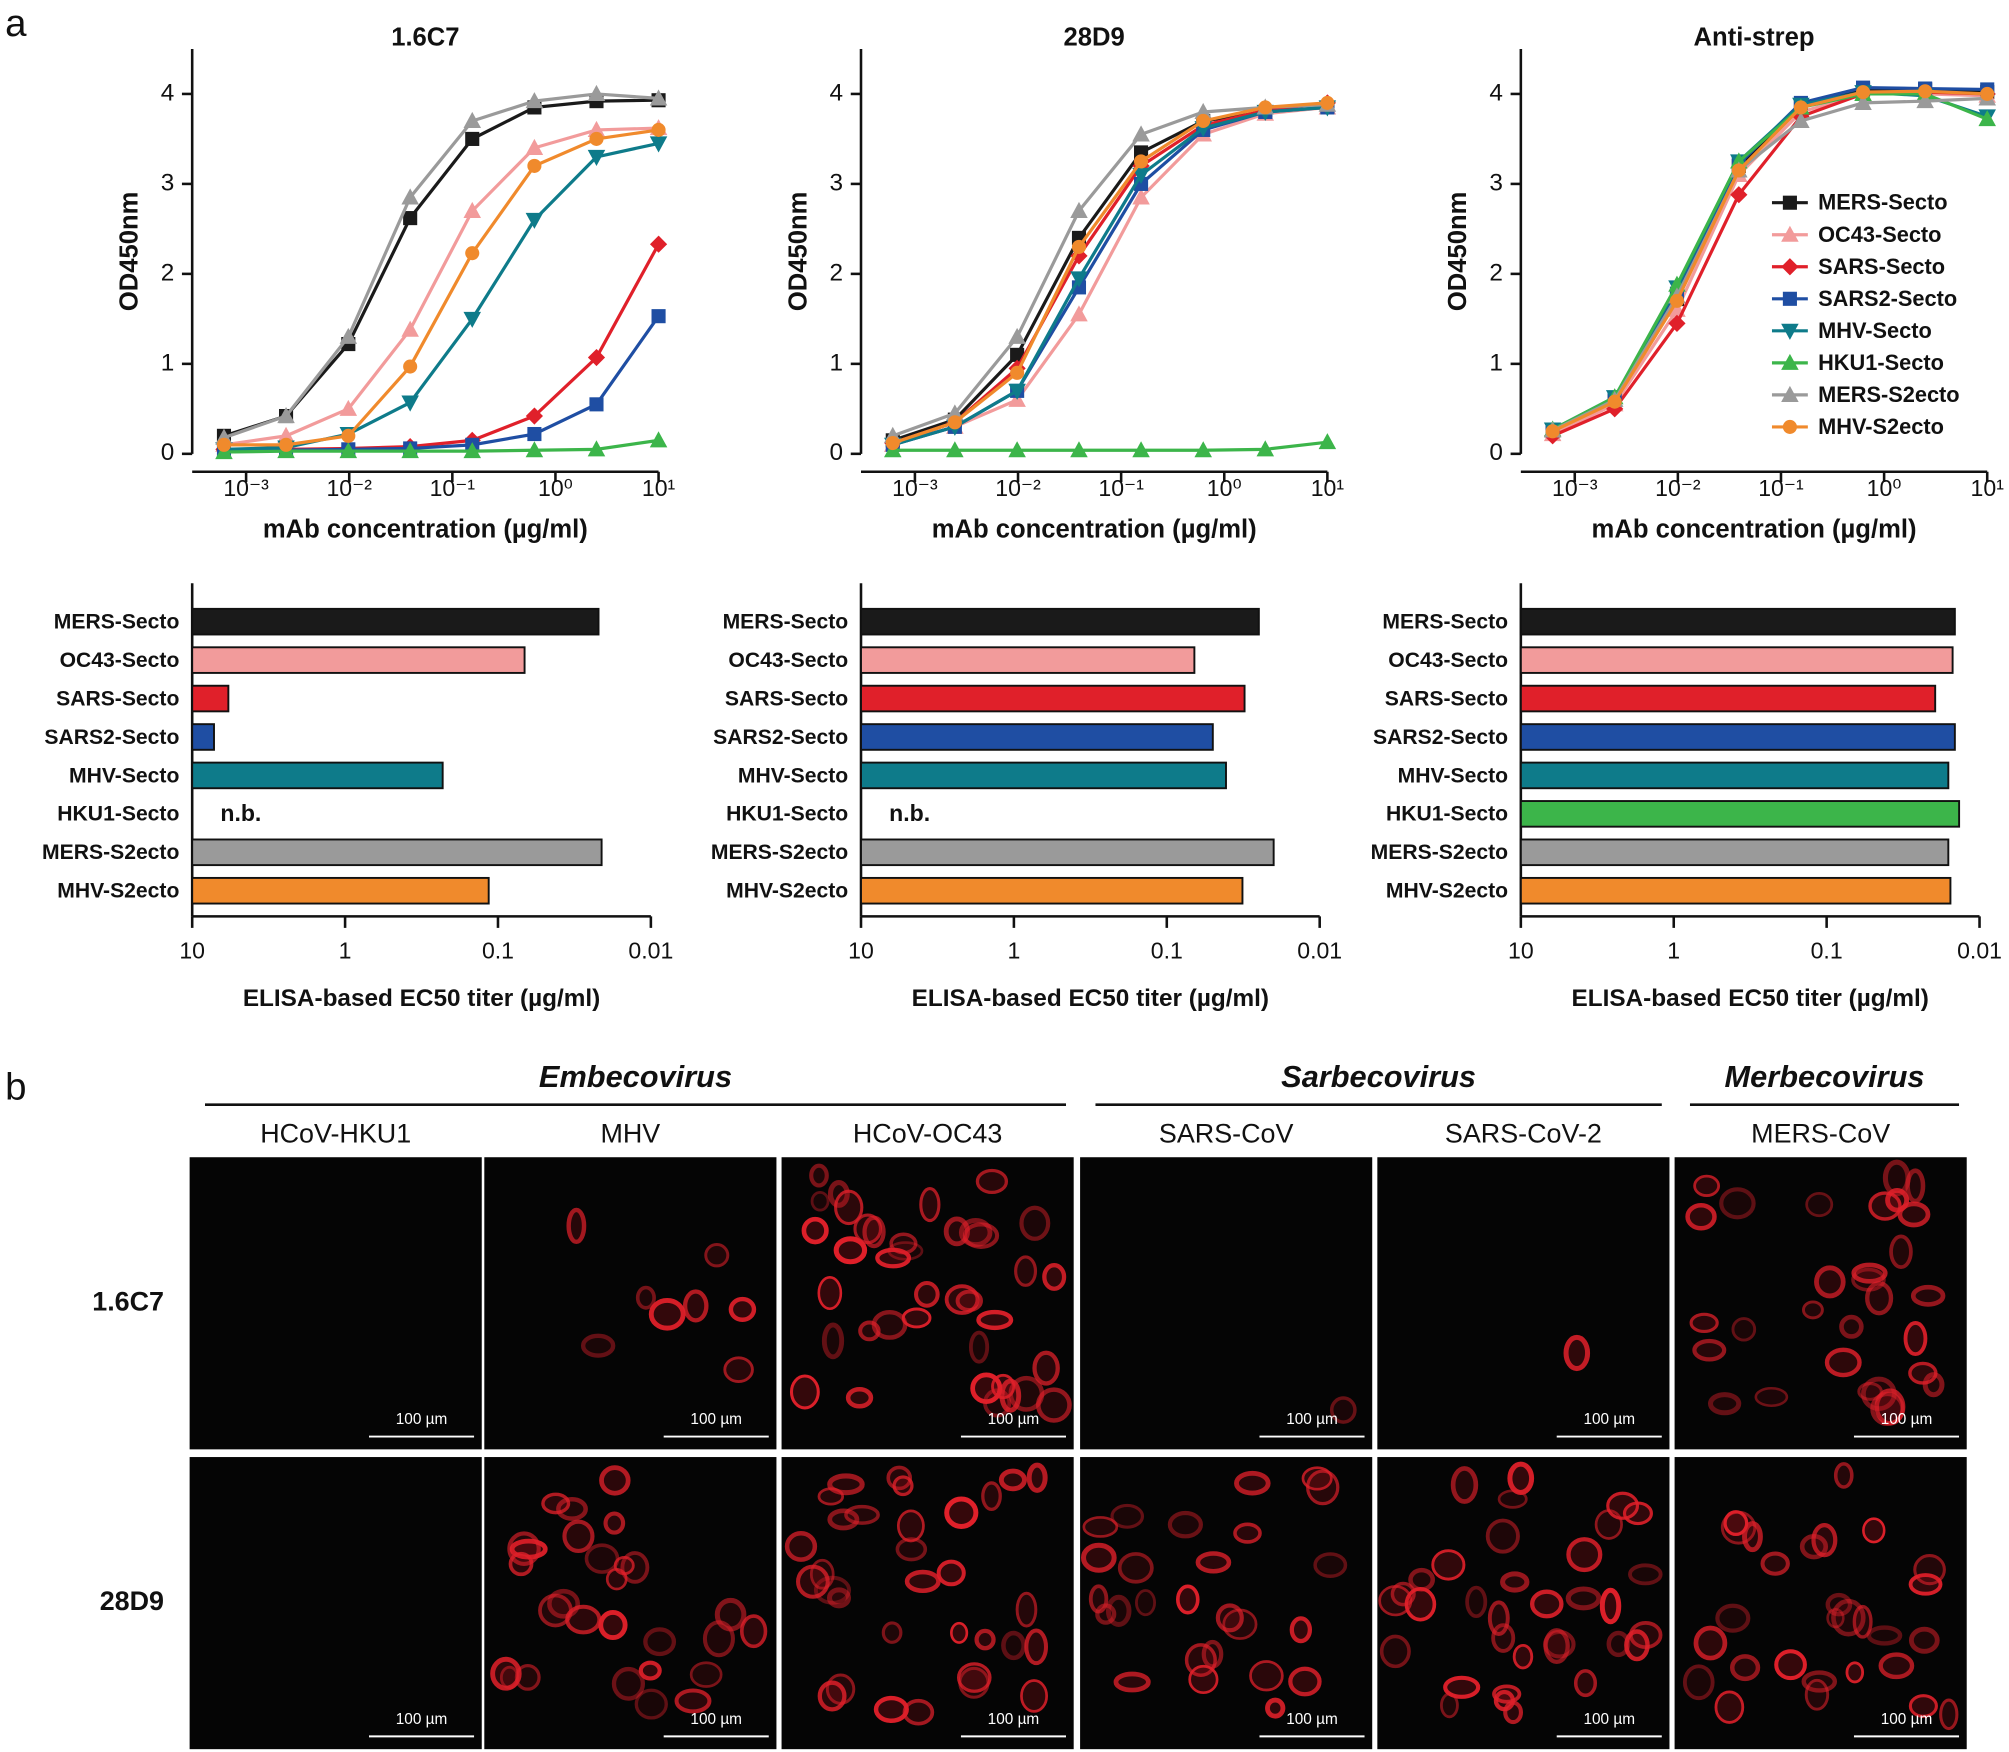  What do you see at coordinates (132, 1601) in the screenshot?
I see `row-label: 28D9` at bounding box center [132, 1601].